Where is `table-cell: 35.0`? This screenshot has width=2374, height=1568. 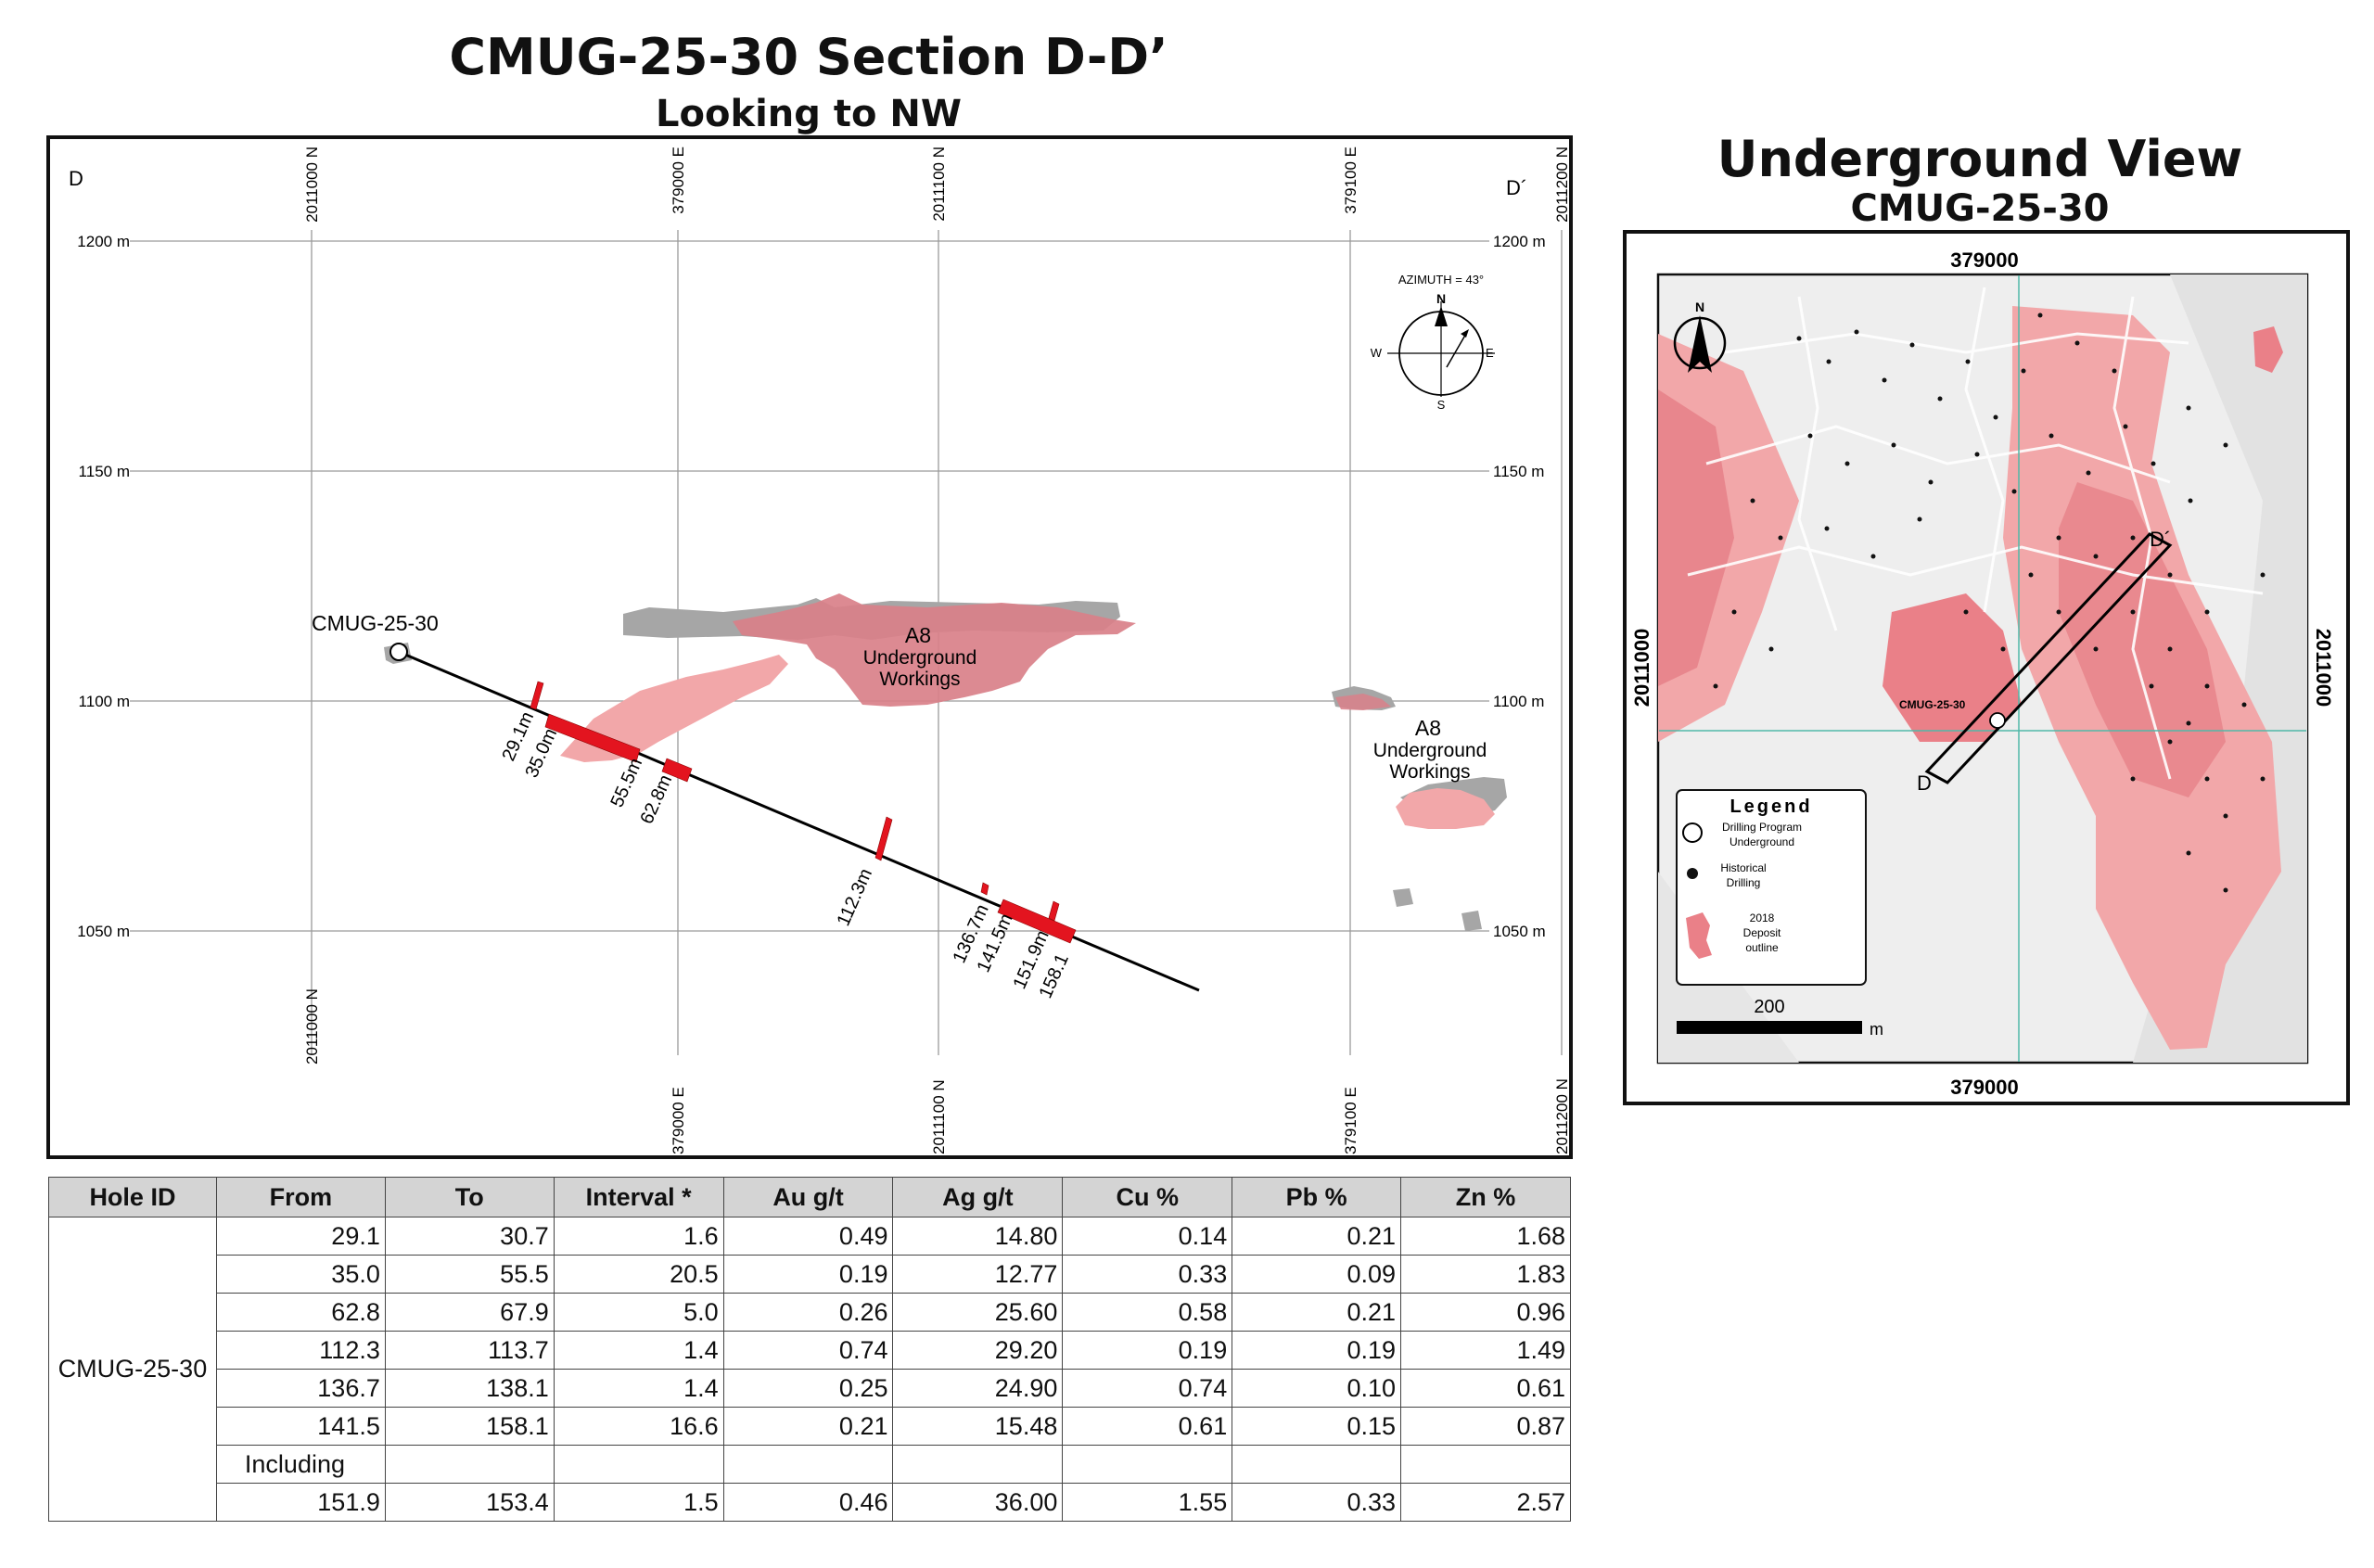
table-cell: 35.0 is located at coordinates (300, 1274).